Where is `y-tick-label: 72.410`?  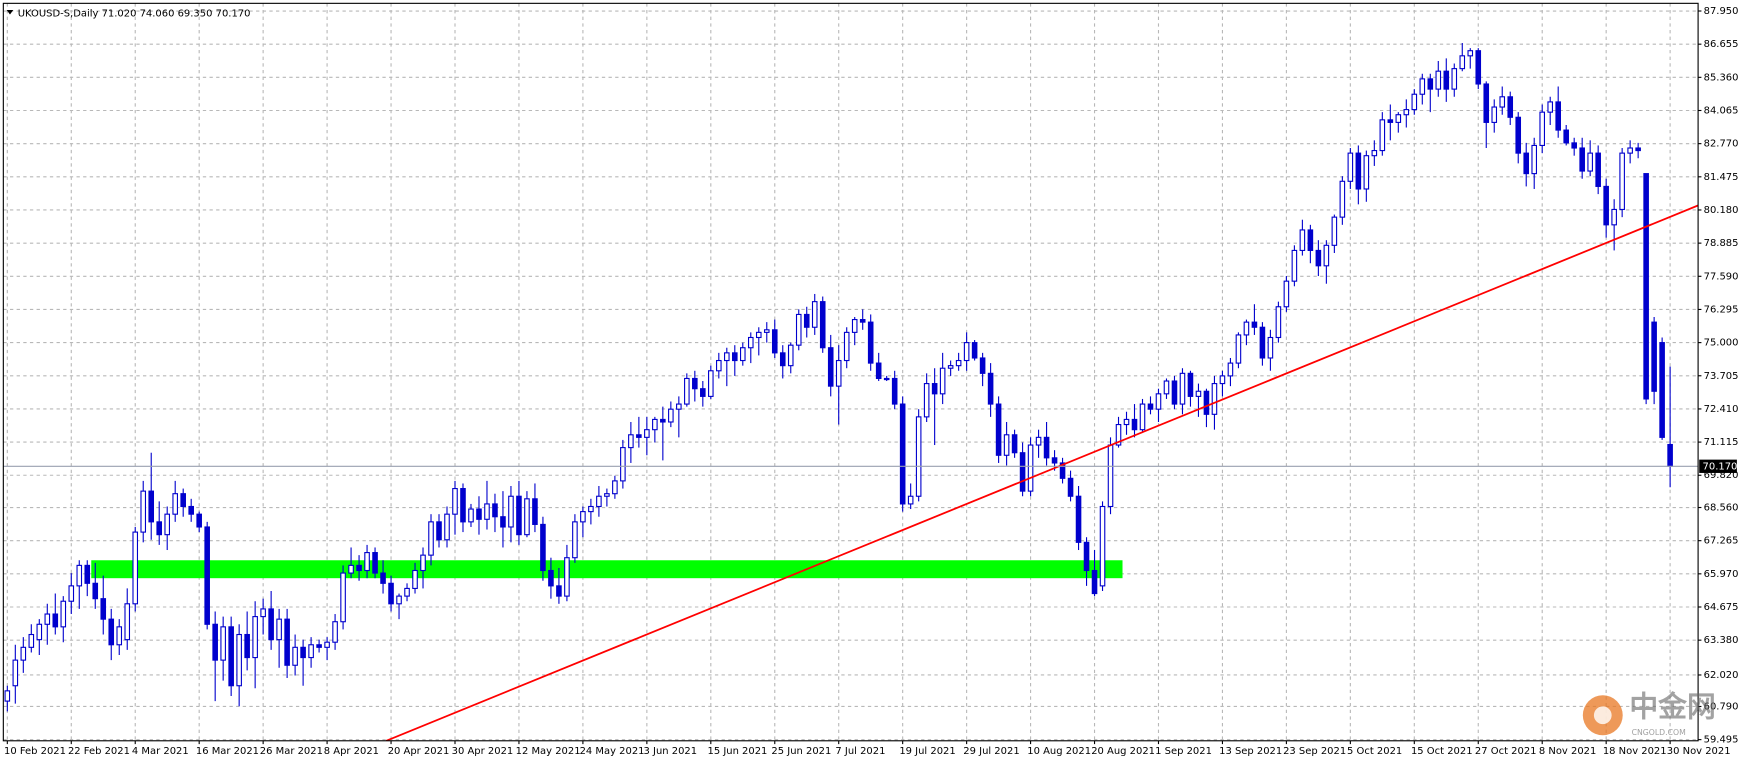 y-tick-label: 72.410 is located at coordinates (1721, 409).